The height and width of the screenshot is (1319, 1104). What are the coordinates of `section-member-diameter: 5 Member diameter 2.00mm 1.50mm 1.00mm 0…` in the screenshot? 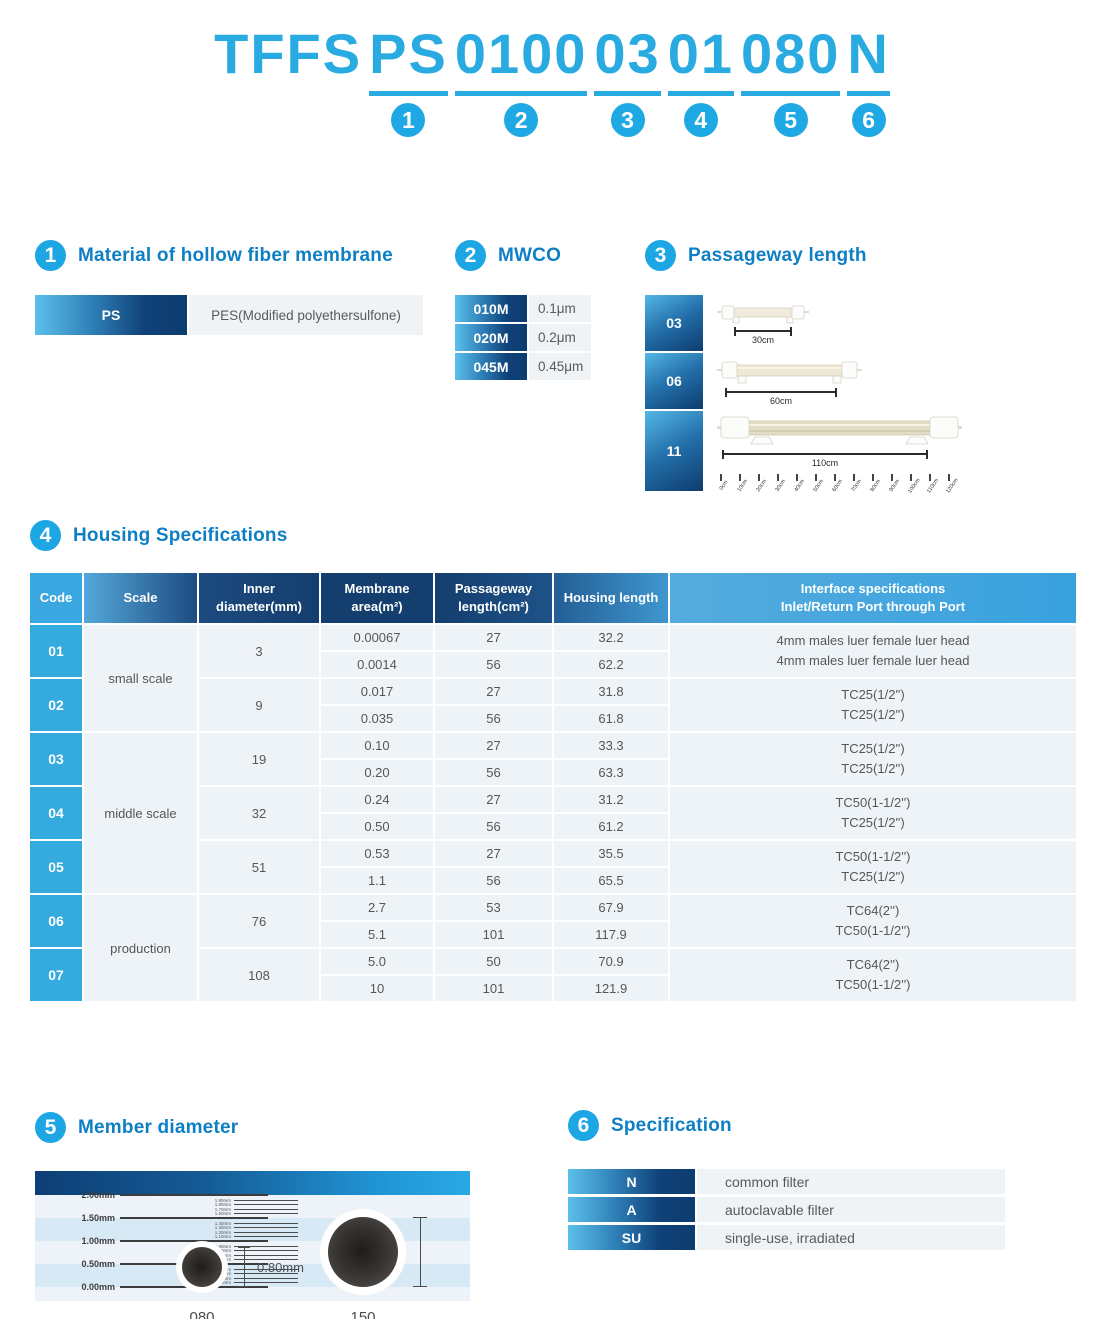 It's located at (255, 1215).